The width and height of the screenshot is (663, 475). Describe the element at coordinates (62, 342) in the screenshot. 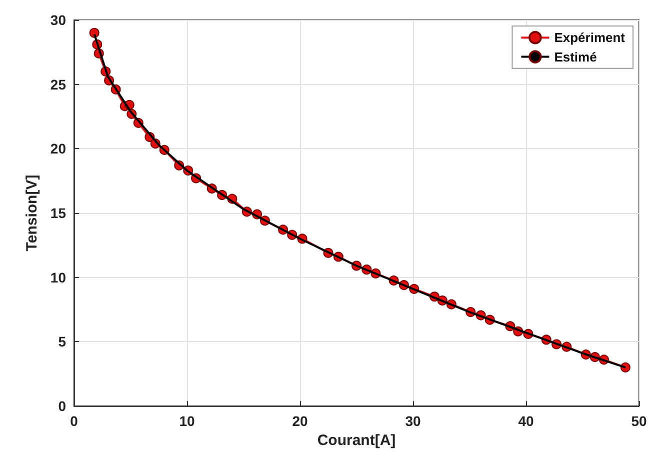

I see `y-tick-label: 5` at that location.